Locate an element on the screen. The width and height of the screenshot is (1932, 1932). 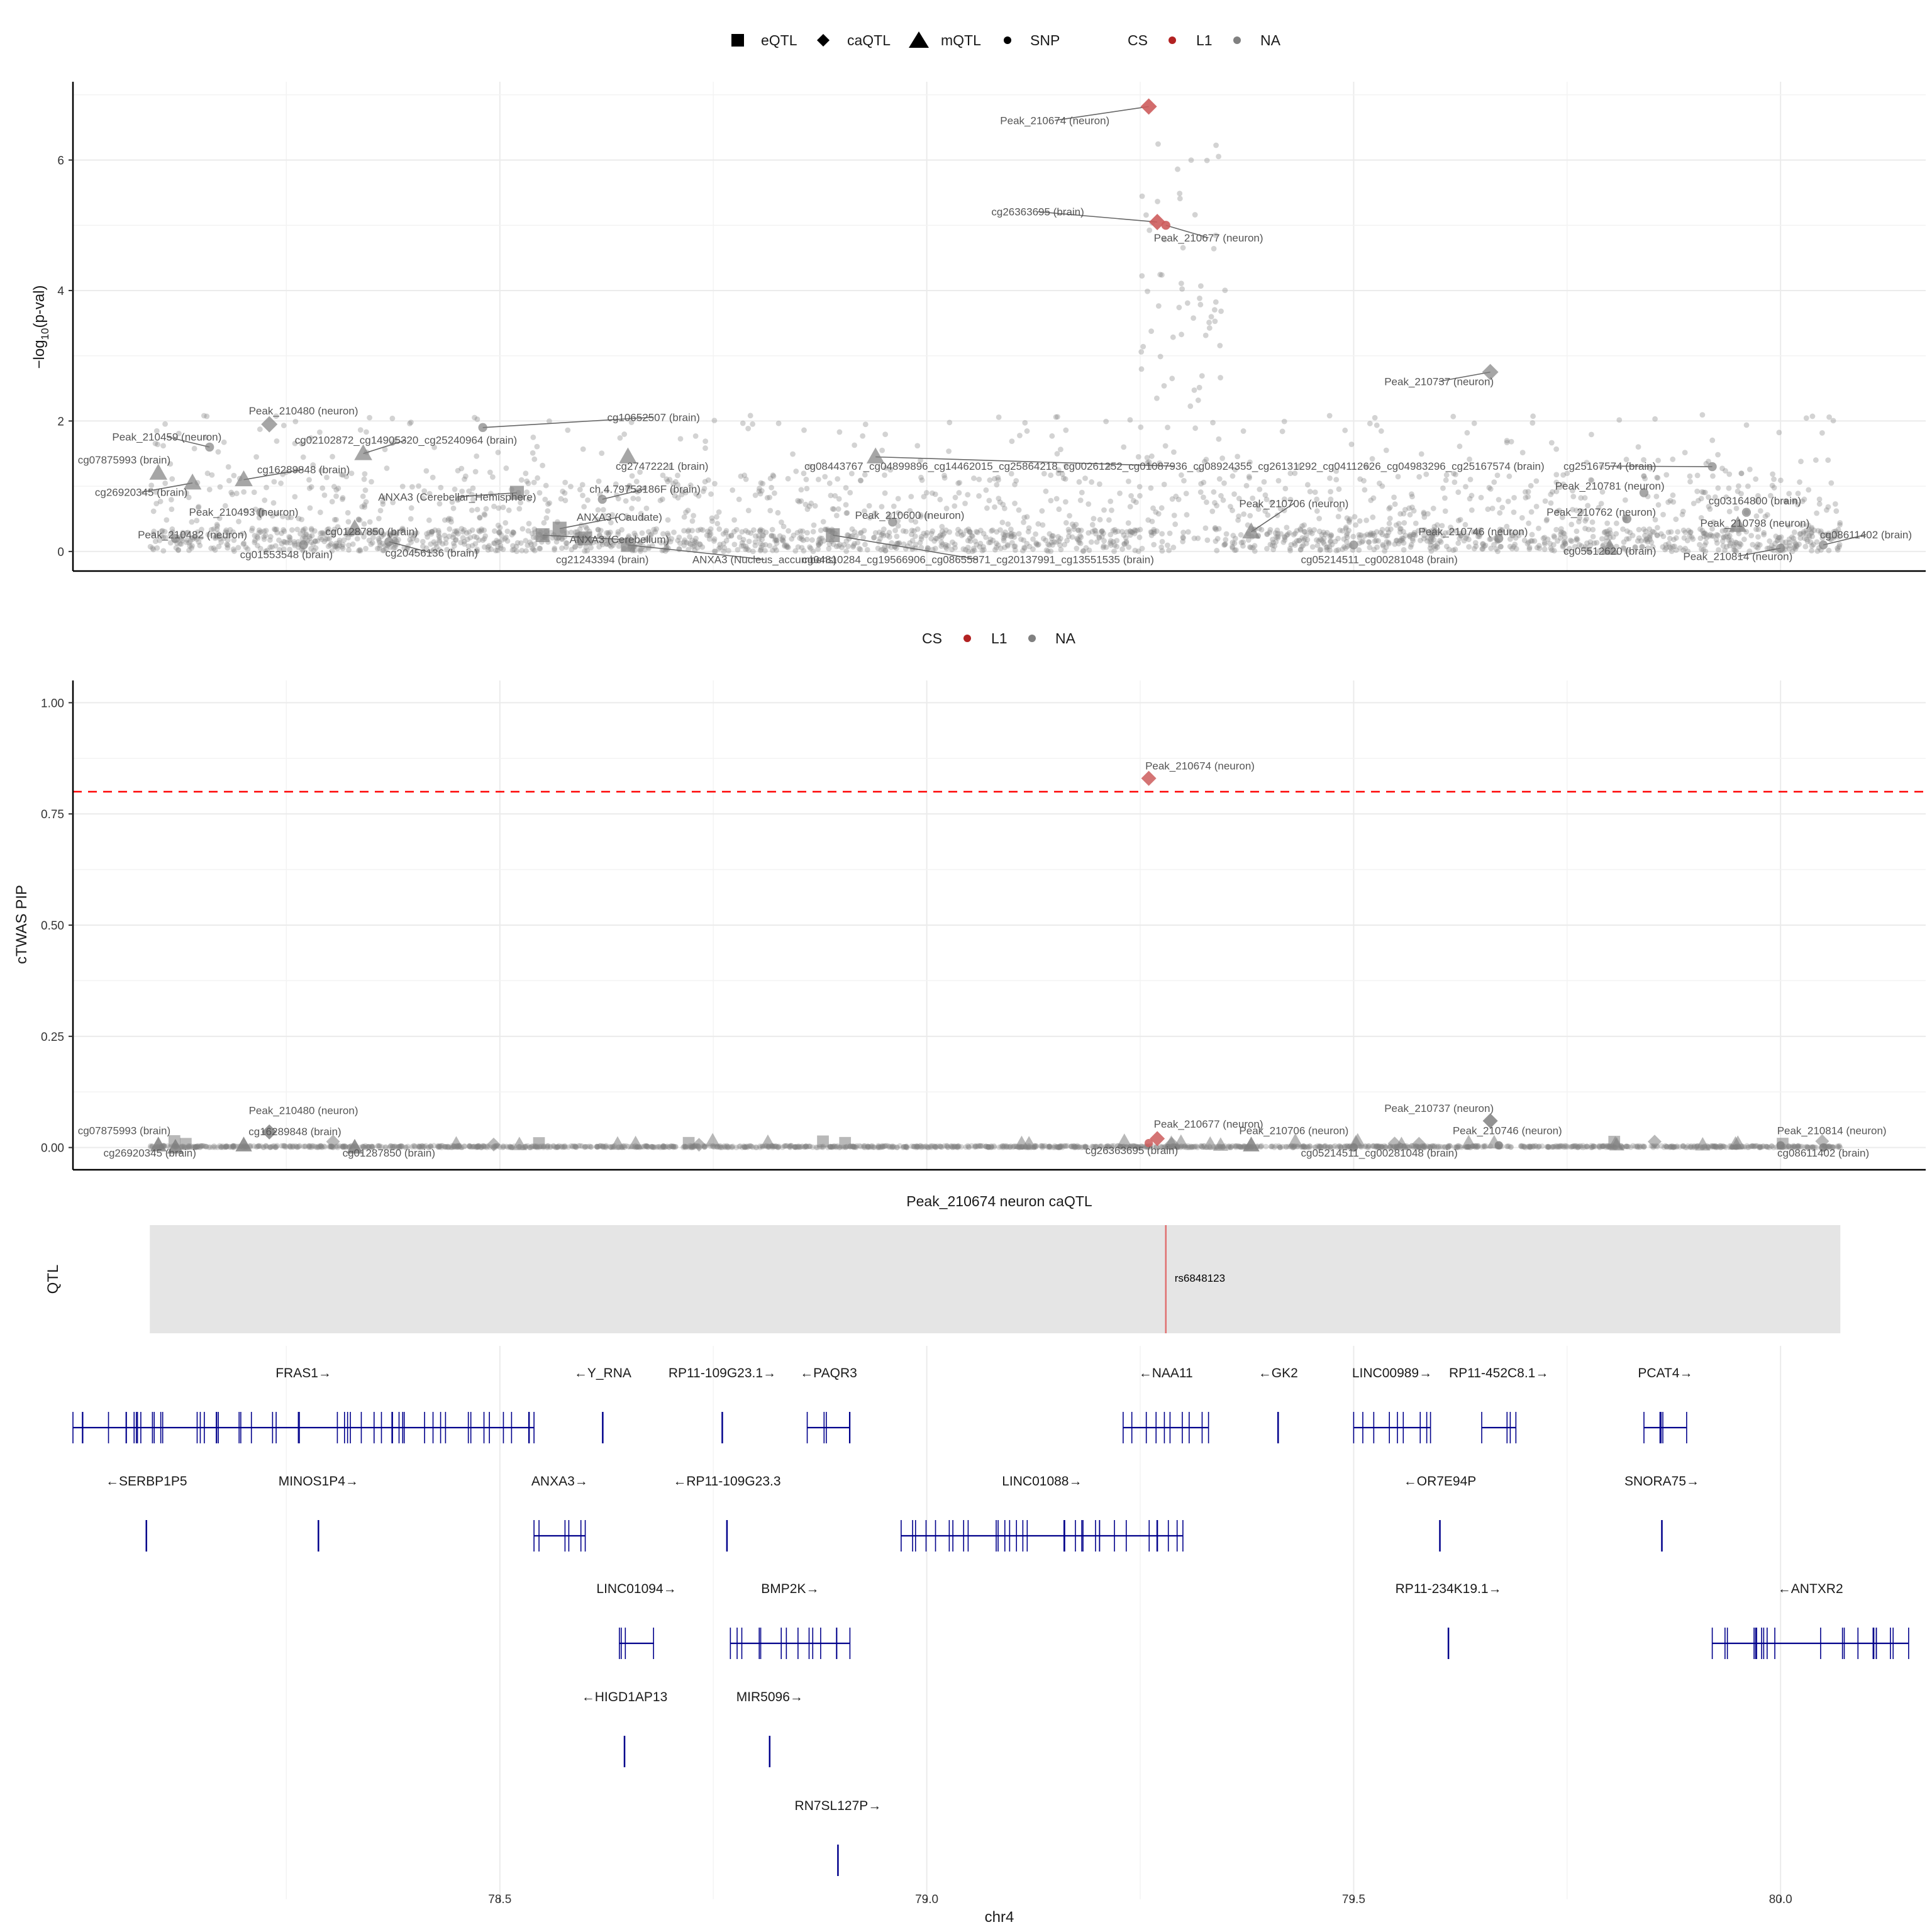
gene-label: MINOS1P4→ is located at coordinates (318, 1481).